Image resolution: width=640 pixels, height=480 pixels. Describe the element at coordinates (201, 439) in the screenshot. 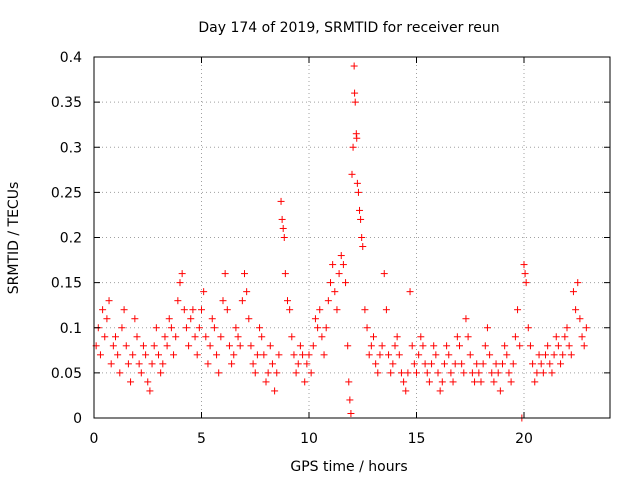

I see `x-tick-label: 5` at that location.